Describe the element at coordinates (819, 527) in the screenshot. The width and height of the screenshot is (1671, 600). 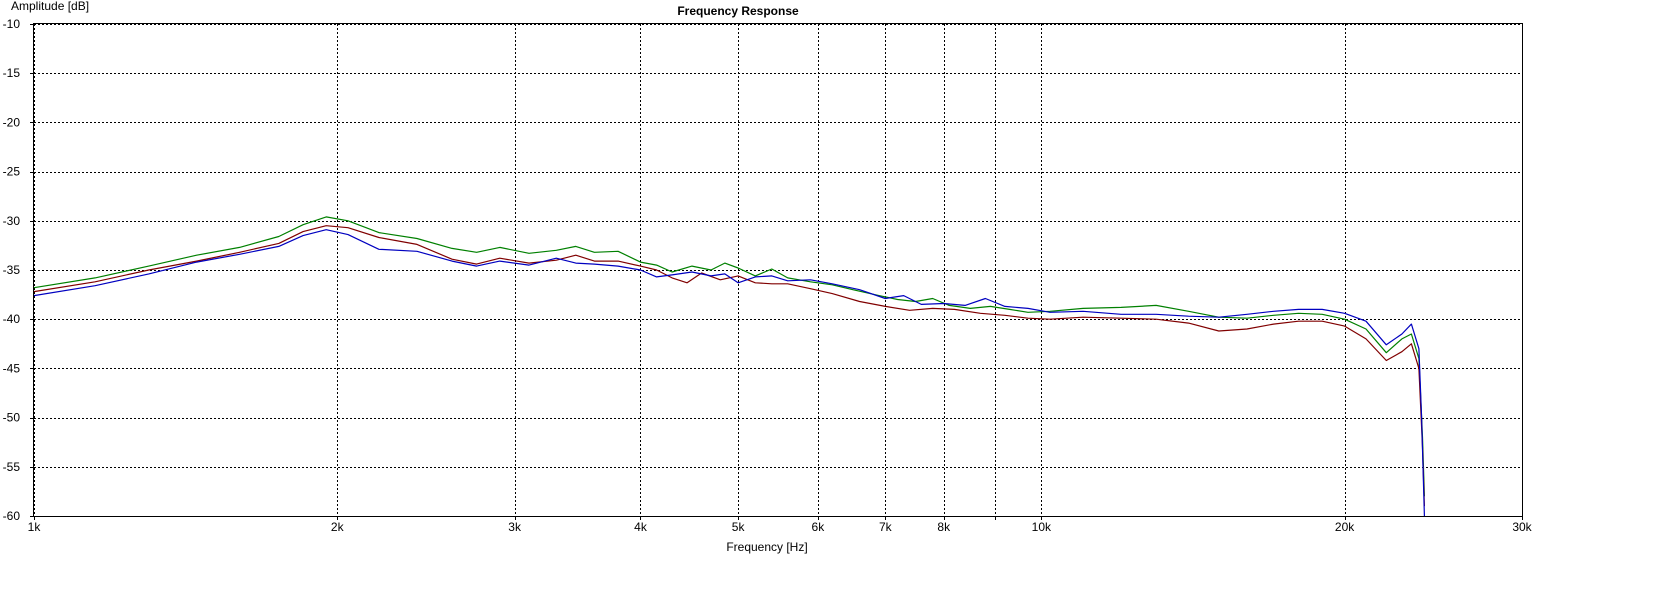
I see `x-tick-label: 6k` at that location.